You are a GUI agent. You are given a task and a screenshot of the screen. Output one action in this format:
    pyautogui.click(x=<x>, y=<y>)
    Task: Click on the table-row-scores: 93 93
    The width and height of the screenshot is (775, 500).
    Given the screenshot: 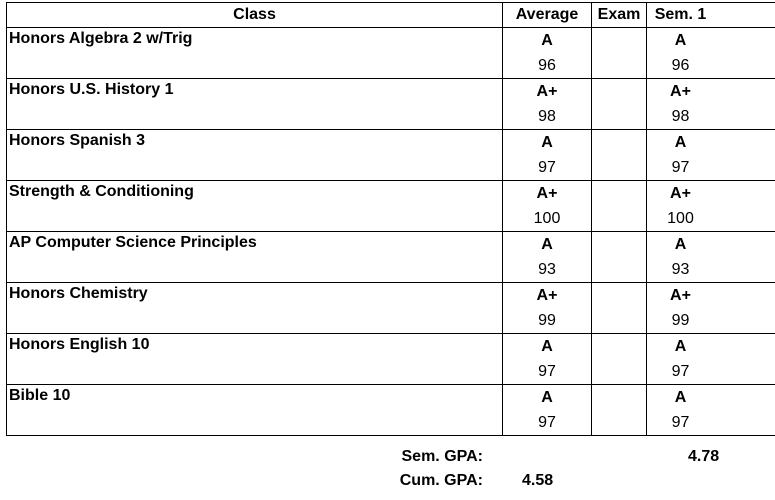 What is the action you would take?
    pyautogui.click(x=391, y=270)
    